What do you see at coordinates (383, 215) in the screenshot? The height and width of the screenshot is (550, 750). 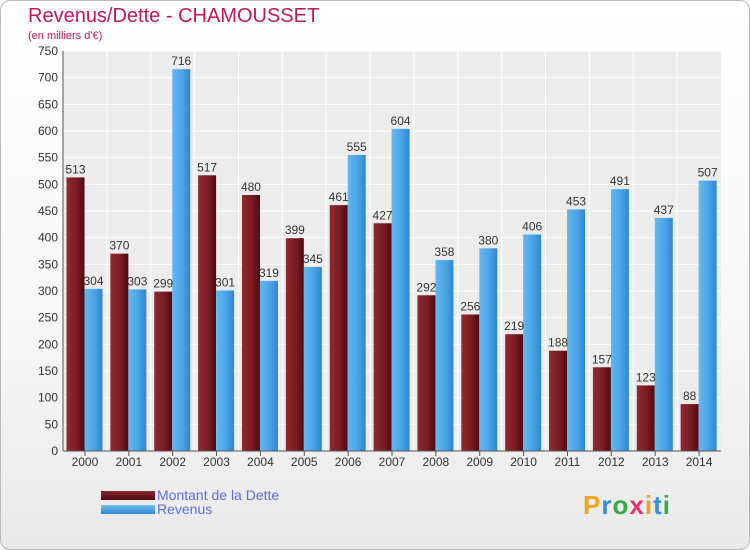 I see `data-label-dette: 427` at bounding box center [383, 215].